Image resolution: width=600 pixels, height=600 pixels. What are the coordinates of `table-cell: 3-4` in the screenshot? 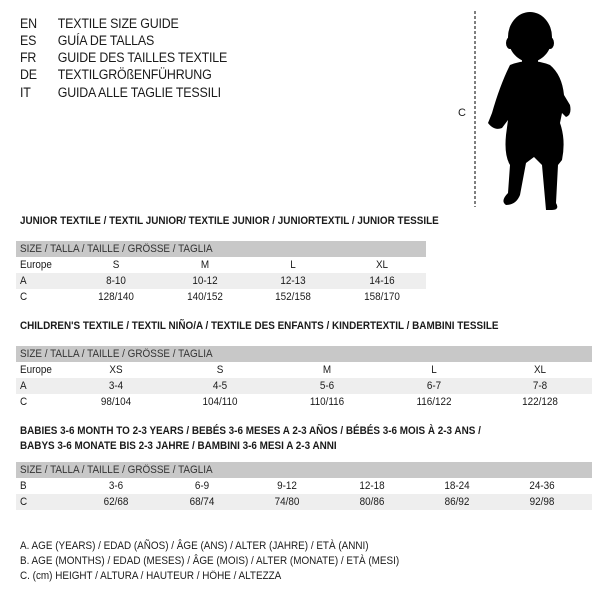 It's located at (116, 386).